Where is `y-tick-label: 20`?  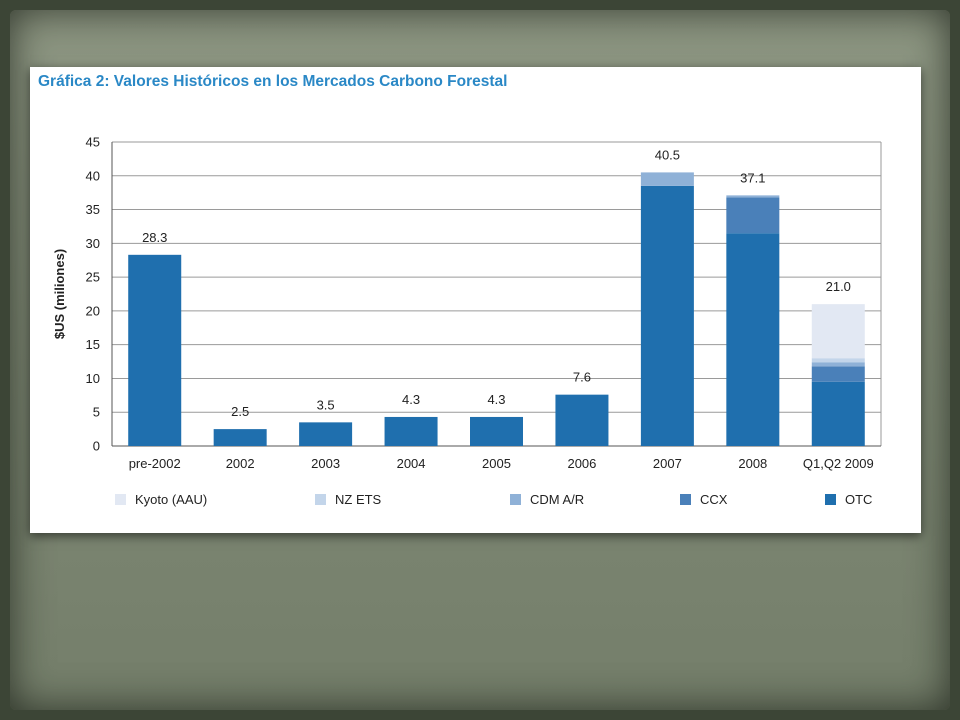
y-tick-label: 20 is located at coordinates (93, 310).